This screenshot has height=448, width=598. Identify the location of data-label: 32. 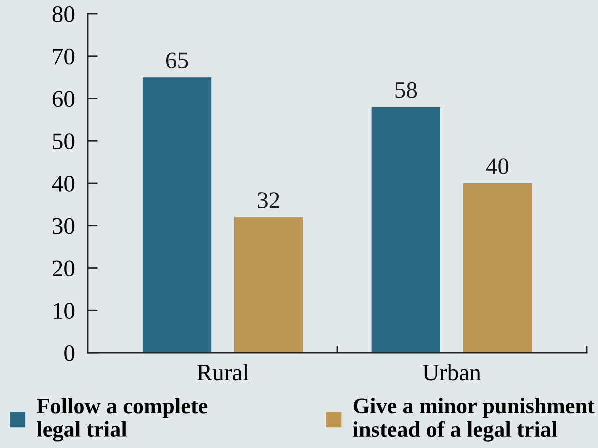
(269, 200).